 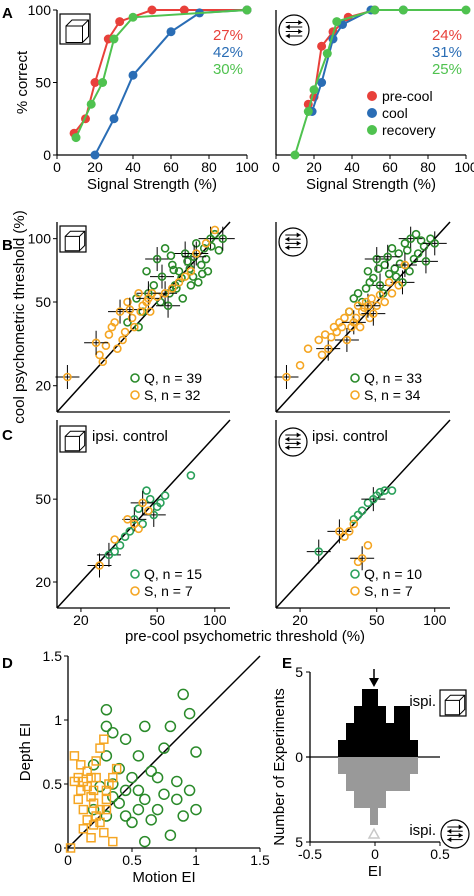 What do you see at coordinates (172, 395) in the screenshot?
I see `legend-label: S, n = 32` at bounding box center [172, 395].